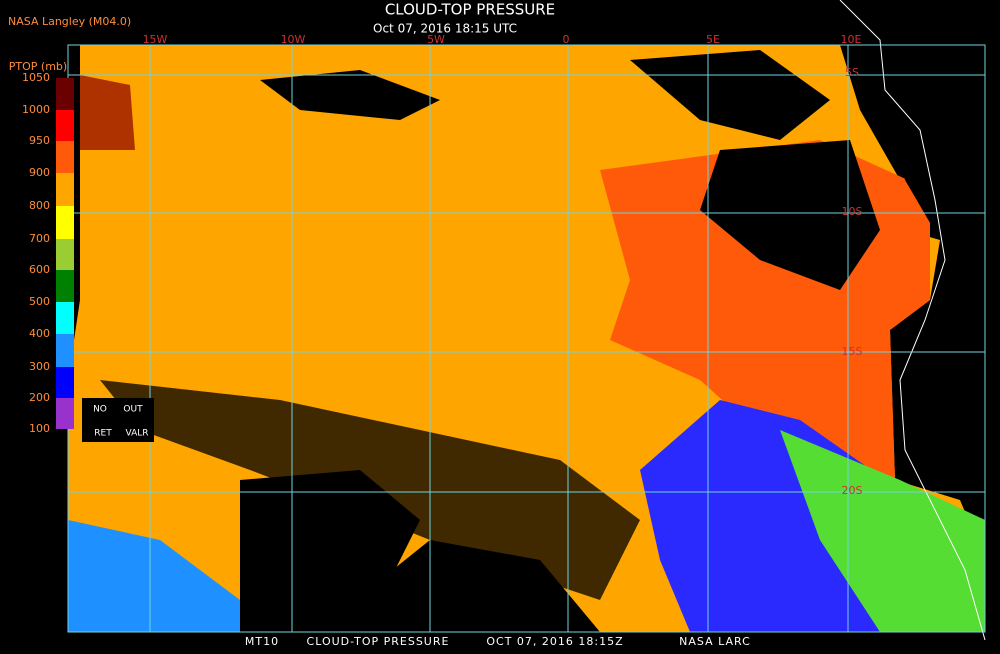  Describe the element at coordinates (39, 301) in the screenshot. I see `legend-tick: 500` at that location.